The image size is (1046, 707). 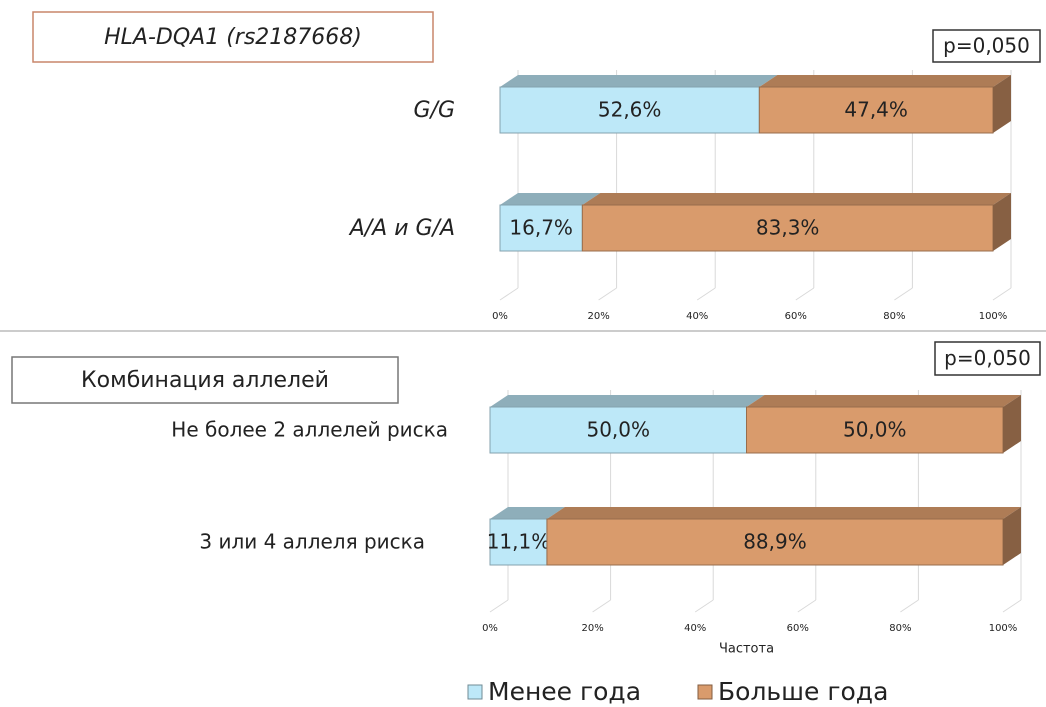 I want to click on bar-segment: 47,4%, so click(x=884, y=104).